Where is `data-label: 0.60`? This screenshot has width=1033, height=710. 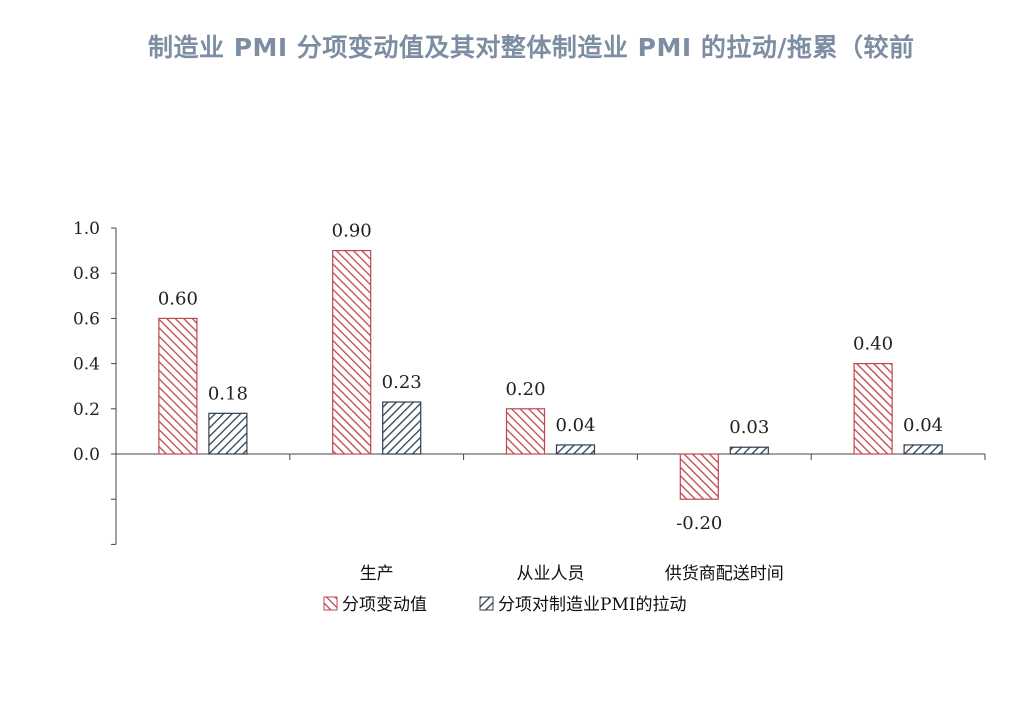 data-label: 0.60 is located at coordinates (178, 298).